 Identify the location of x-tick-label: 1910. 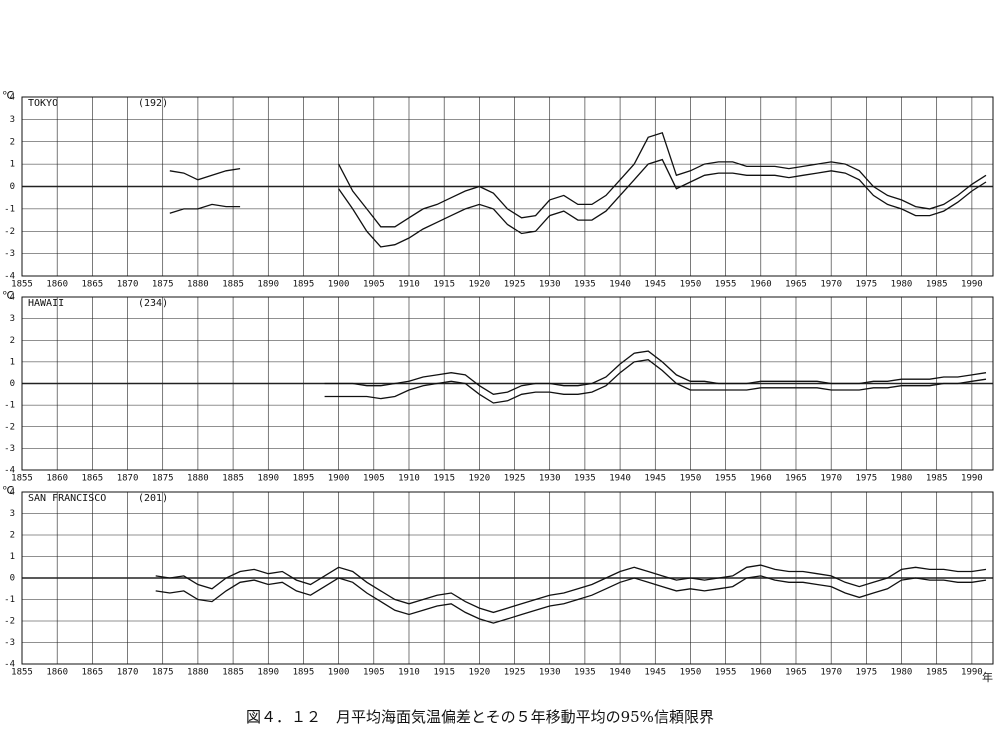
(409, 673).